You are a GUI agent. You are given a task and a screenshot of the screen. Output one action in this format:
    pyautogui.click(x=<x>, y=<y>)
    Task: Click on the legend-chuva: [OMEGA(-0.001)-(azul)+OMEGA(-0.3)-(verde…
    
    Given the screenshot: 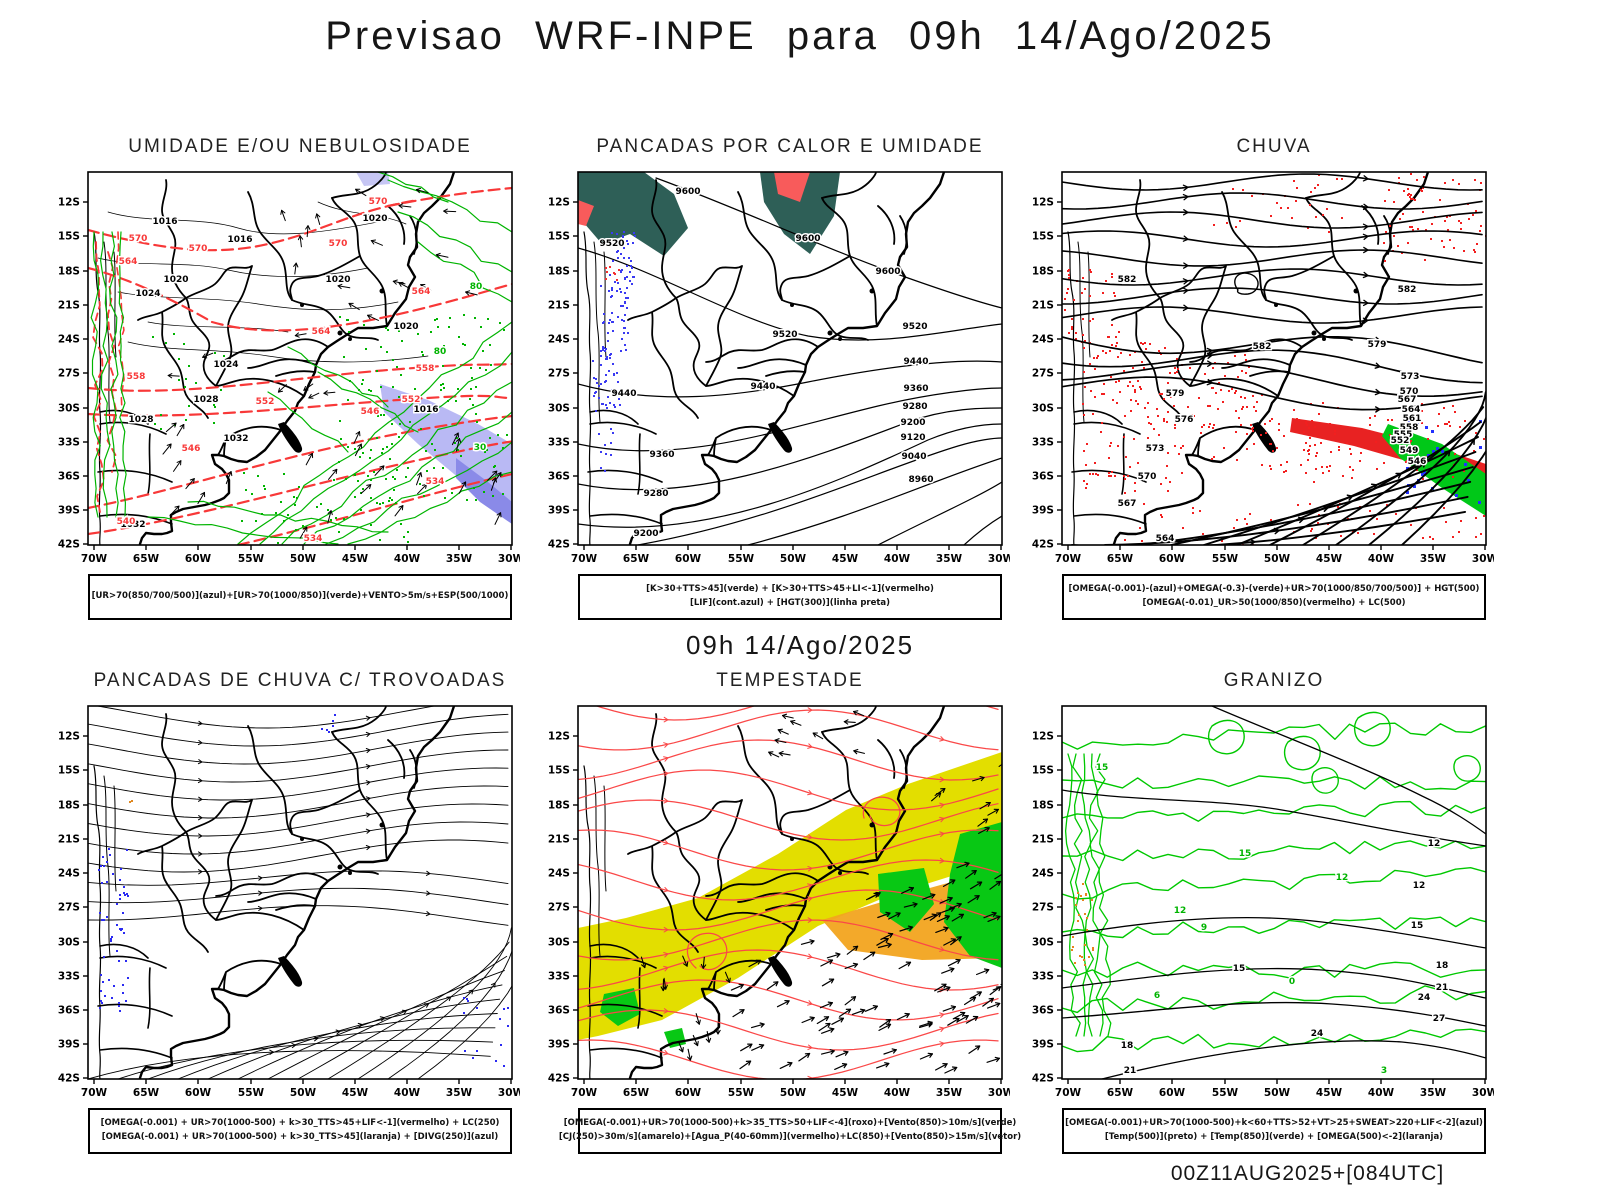 What is the action you would take?
    pyautogui.click(x=1274, y=597)
    